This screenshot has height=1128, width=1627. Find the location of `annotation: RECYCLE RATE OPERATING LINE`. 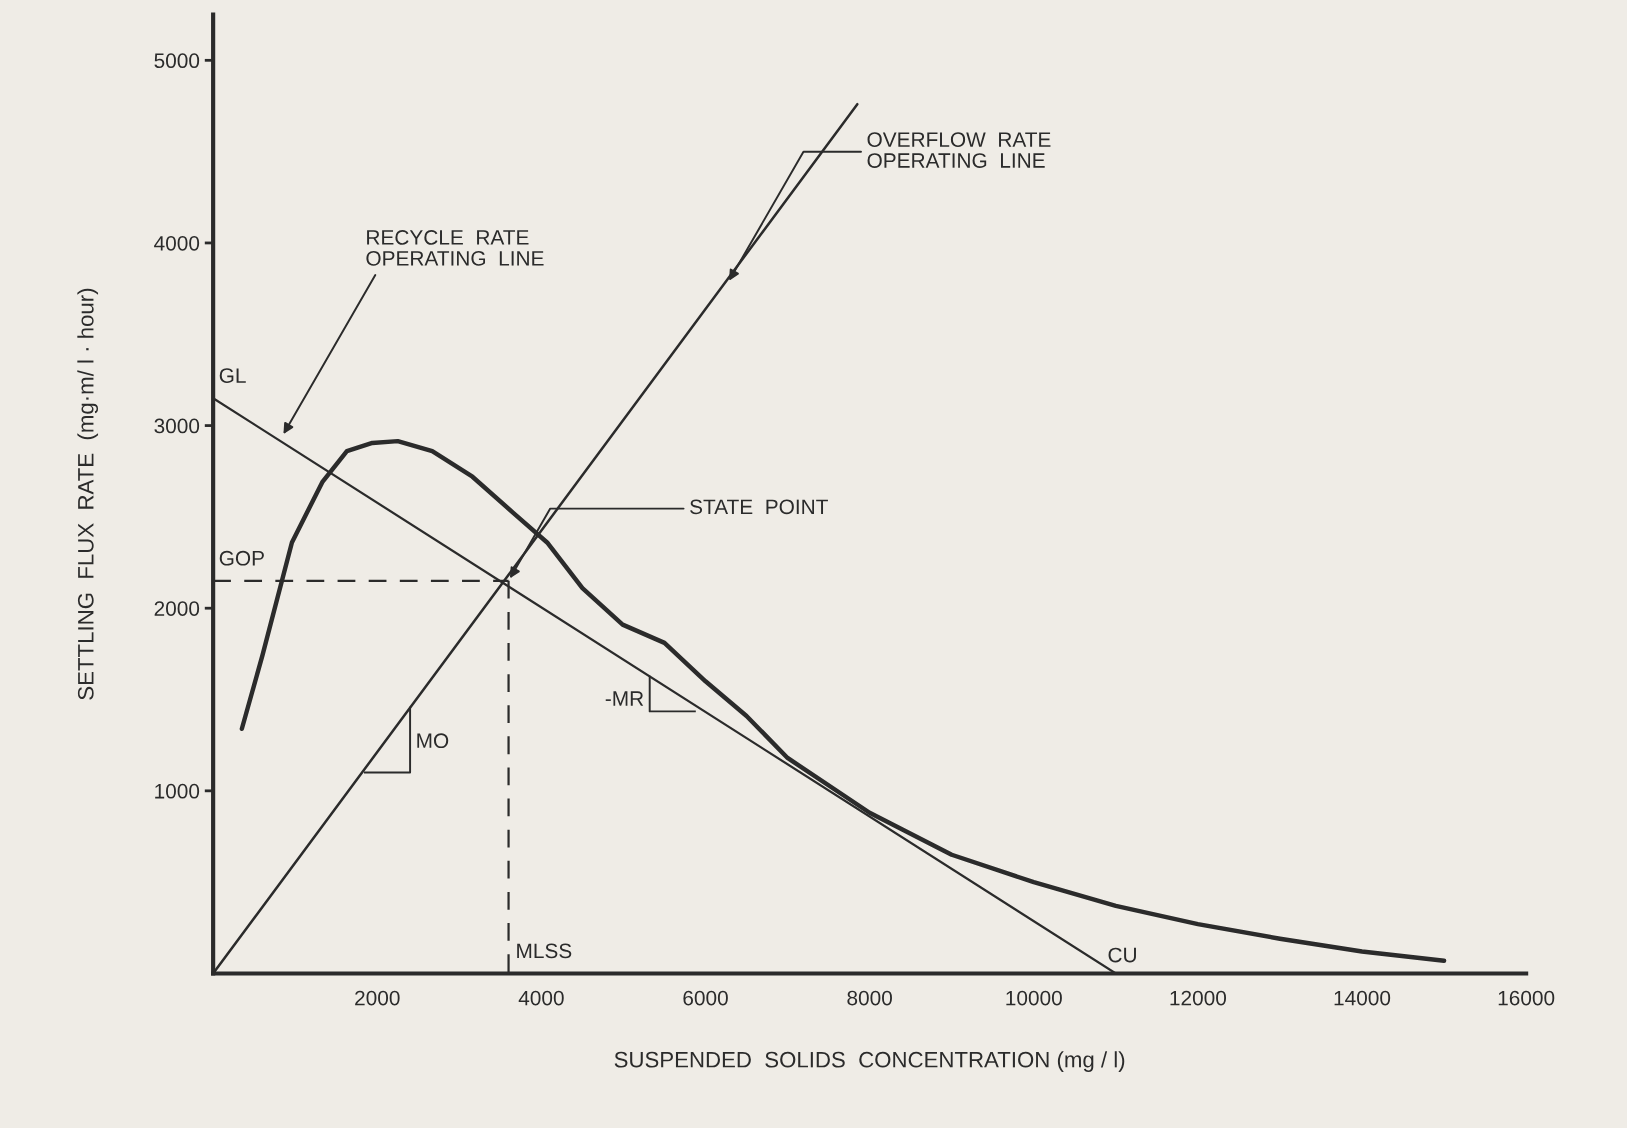

annotation: RECYCLE RATE OPERATING LINE is located at coordinates (455, 248).